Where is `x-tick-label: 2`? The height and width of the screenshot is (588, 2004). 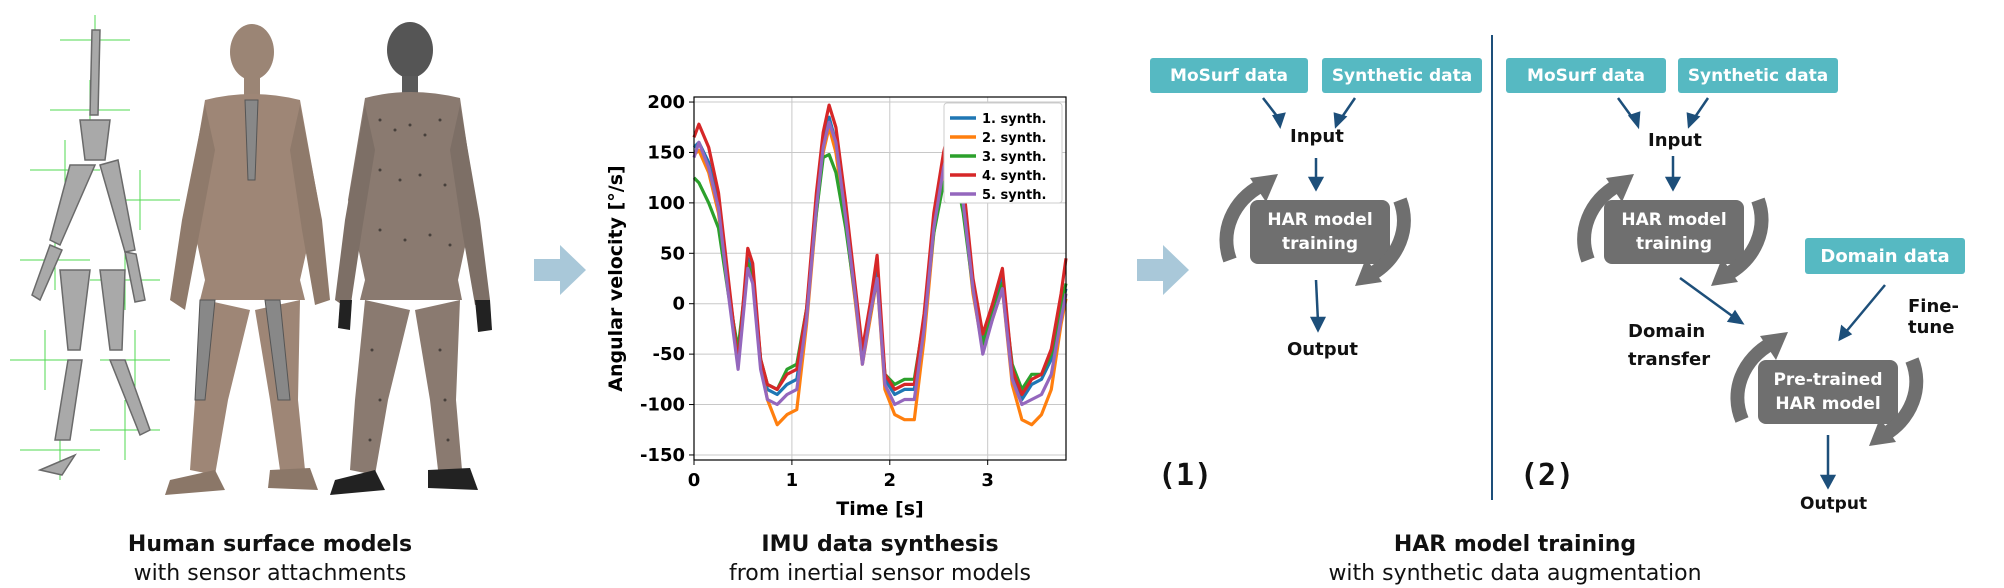 x-tick-label: 2 is located at coordinates (890, 480).